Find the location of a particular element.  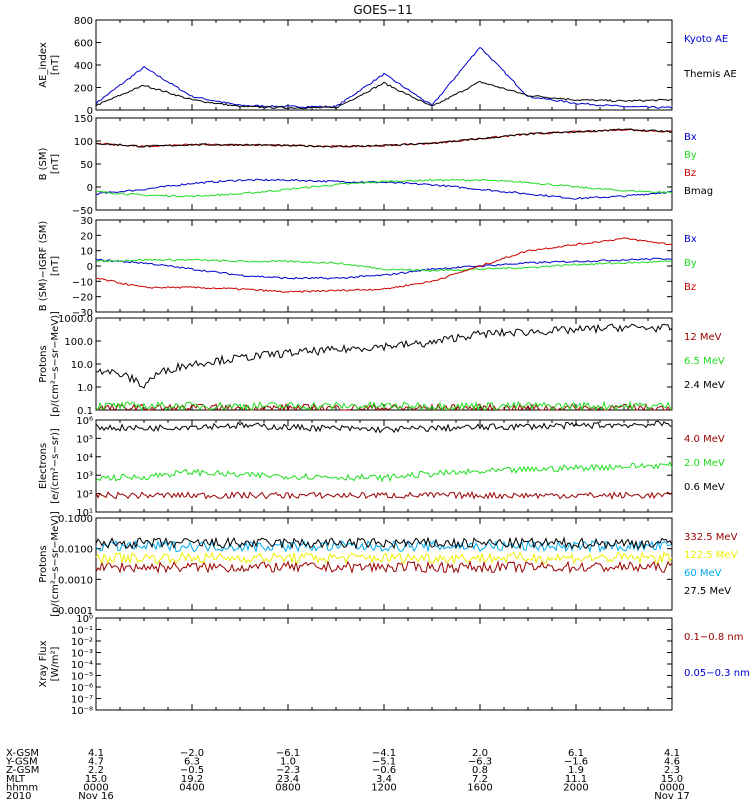

y-axis-label: Xray Flux is located at coordinates (43, 663).